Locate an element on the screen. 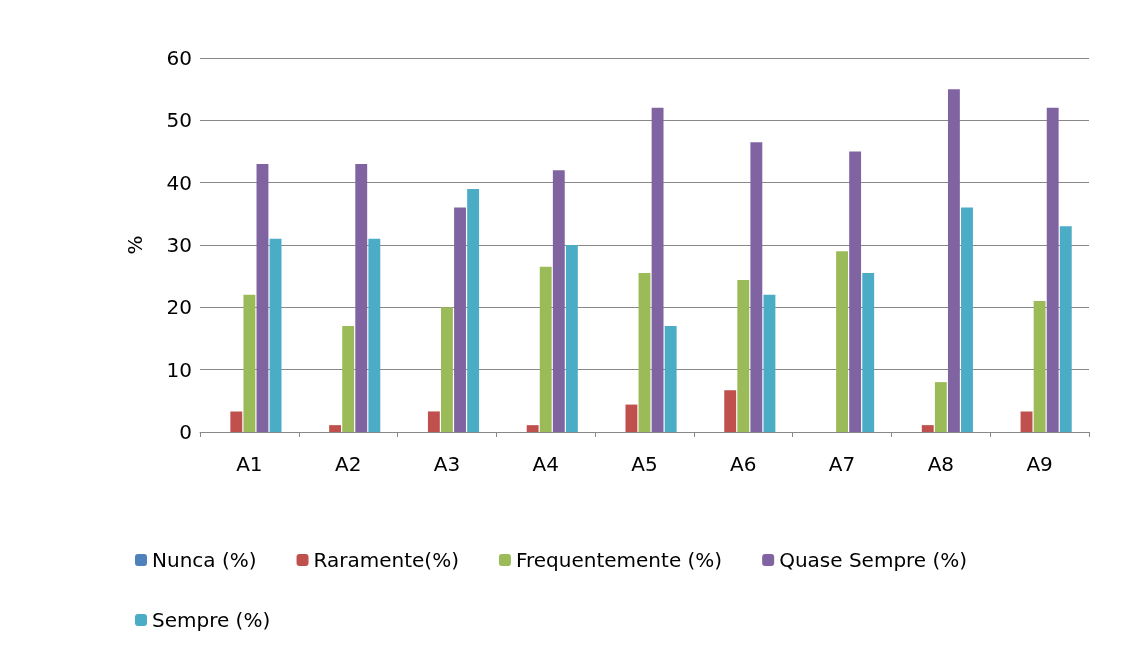  x-tick-label: A3 is located at coordinates (447, 464).